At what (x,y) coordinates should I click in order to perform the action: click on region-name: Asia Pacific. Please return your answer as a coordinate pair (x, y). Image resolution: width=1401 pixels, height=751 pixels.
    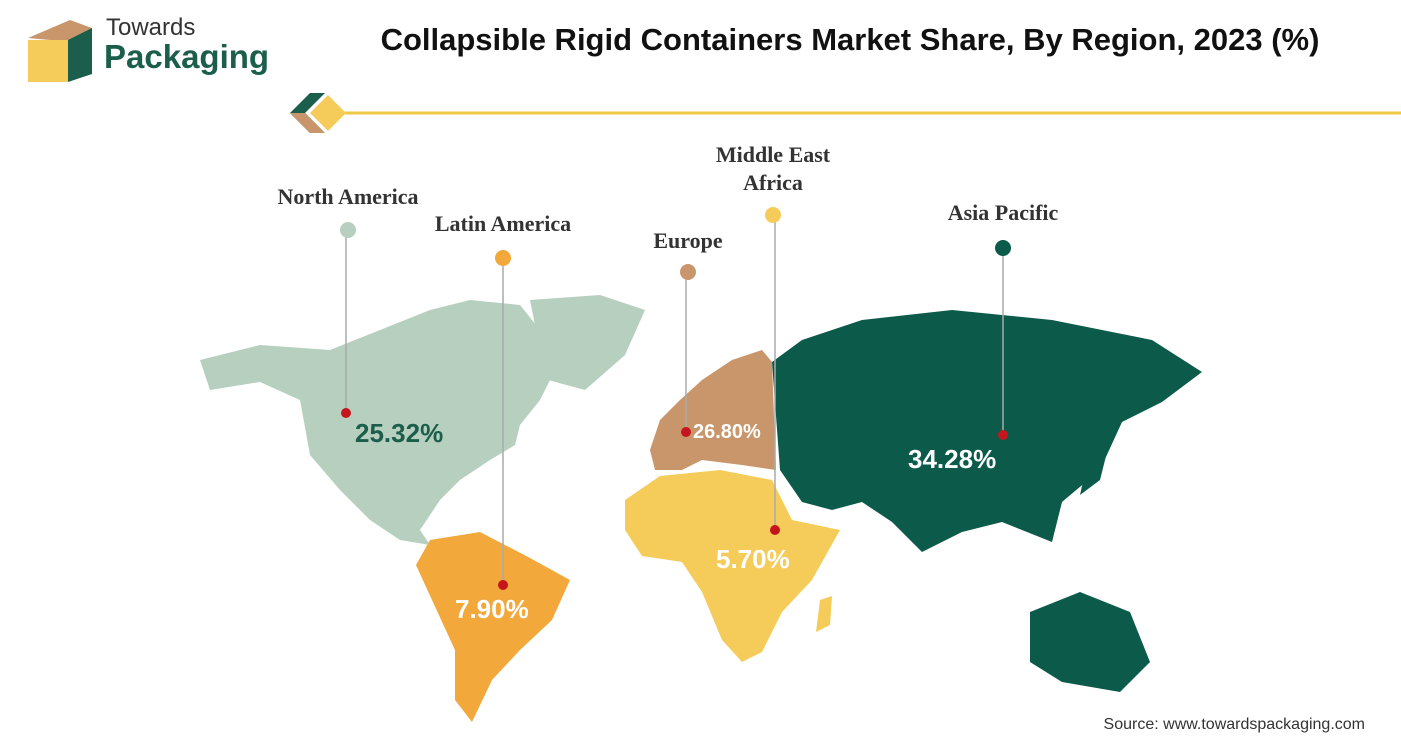
    Looking at the image, I should click on (1003, 212).